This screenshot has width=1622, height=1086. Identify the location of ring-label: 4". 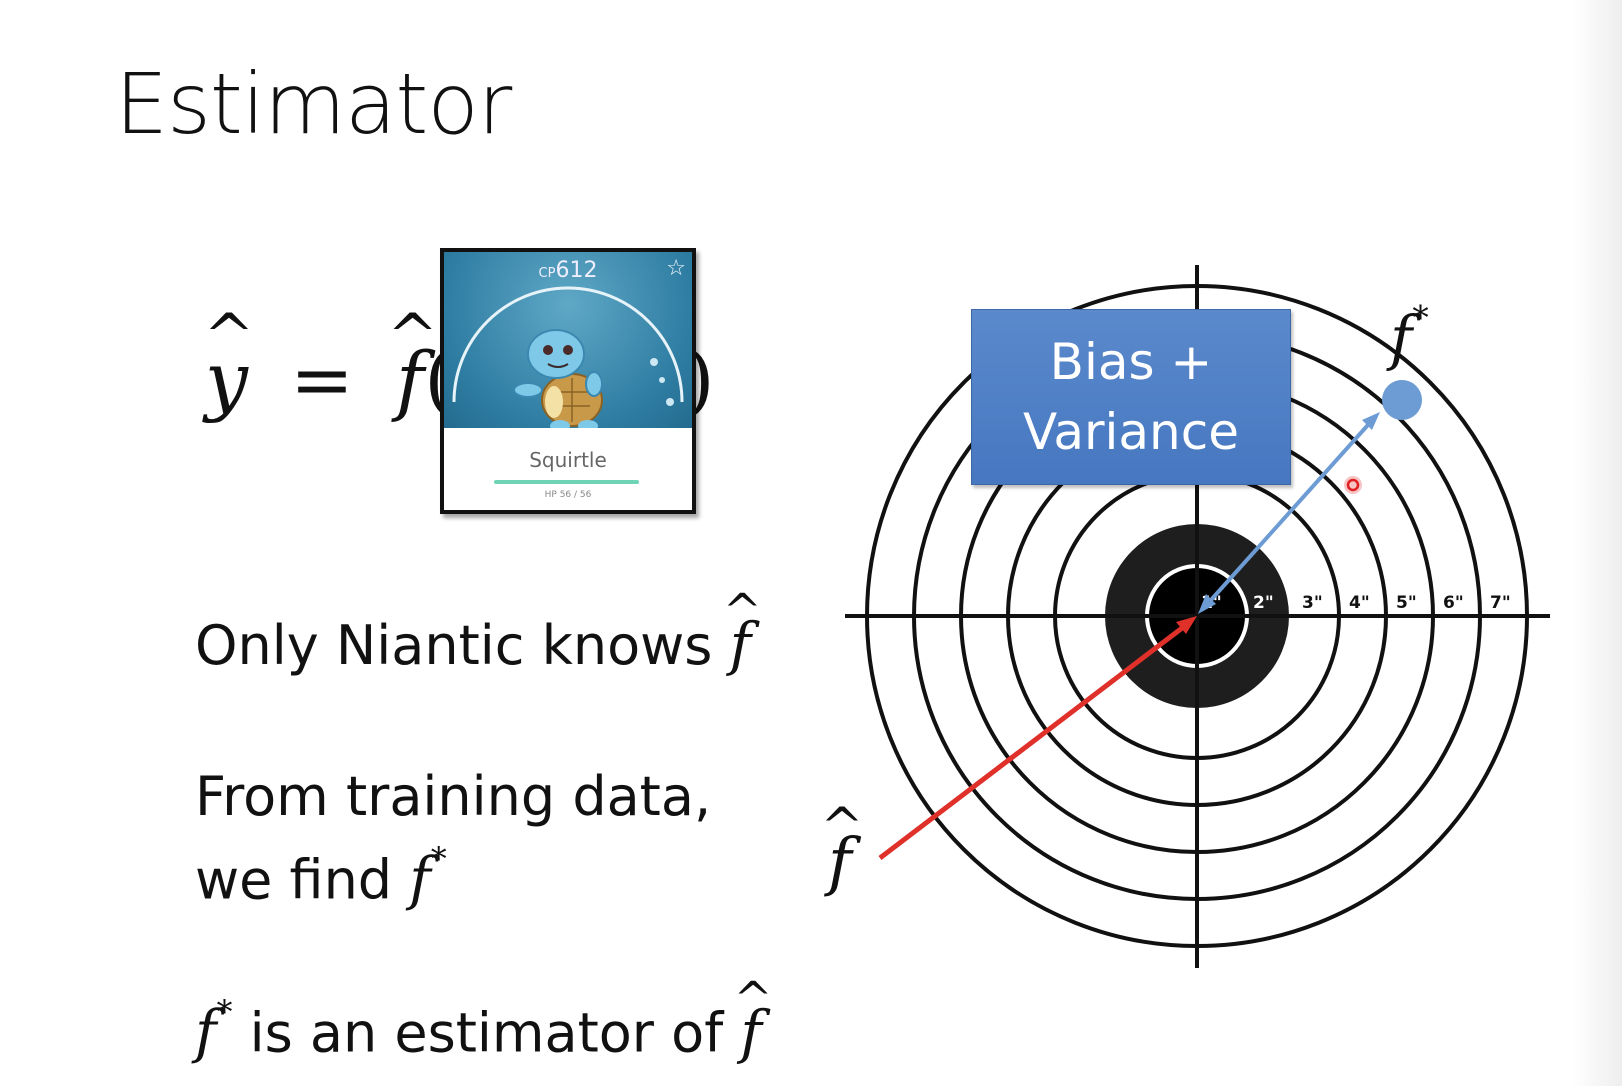
(1359, 603).